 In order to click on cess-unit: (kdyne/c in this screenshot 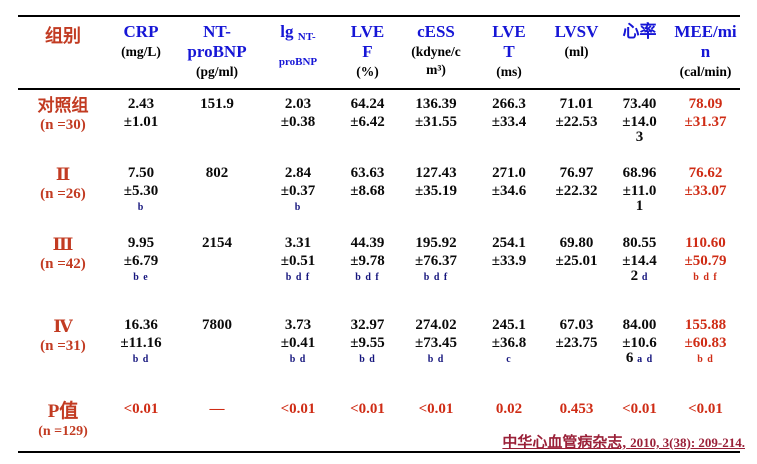, I will do `click(436, 51)`.